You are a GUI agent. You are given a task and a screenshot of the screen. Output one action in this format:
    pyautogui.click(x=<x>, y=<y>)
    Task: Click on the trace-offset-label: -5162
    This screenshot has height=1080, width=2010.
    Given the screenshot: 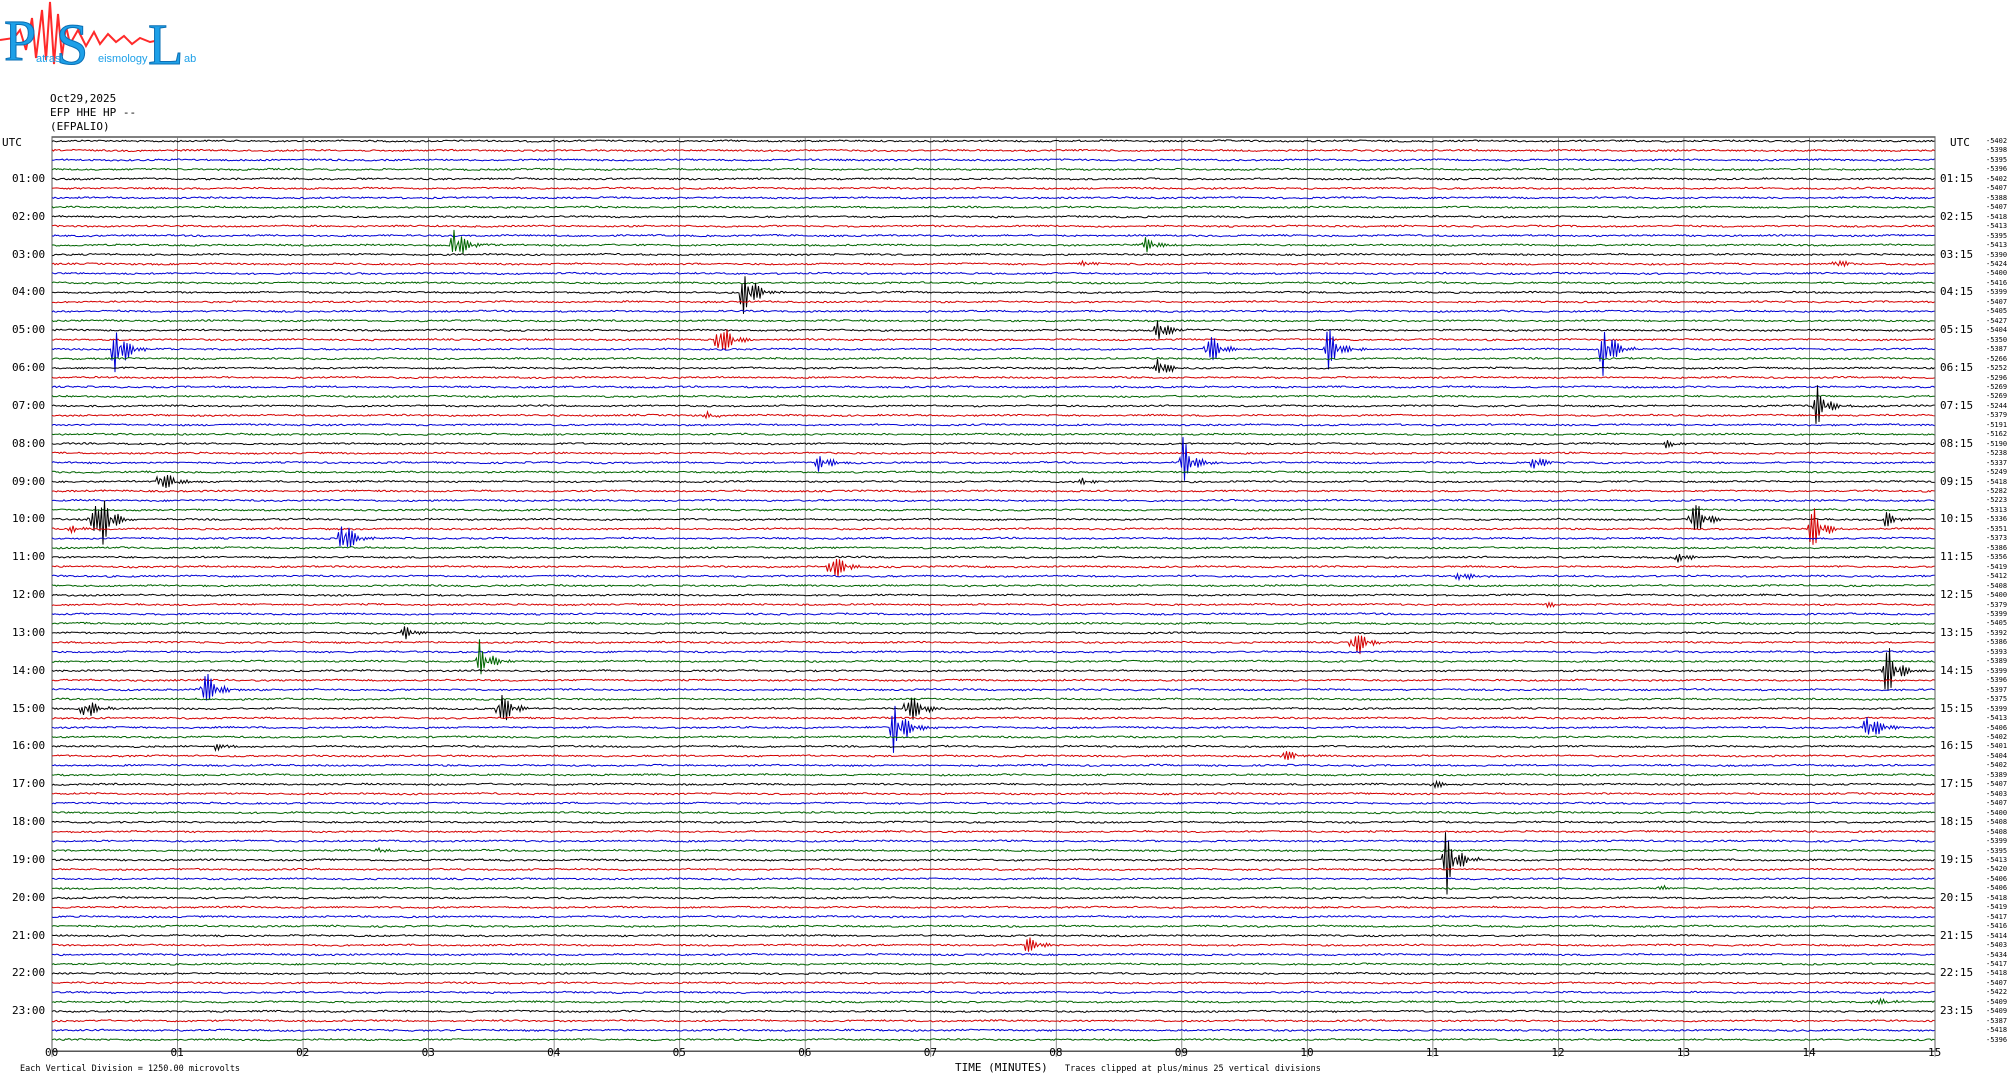 What is the action you would take?
    pyautogui.click(x=1997, y=434)
    